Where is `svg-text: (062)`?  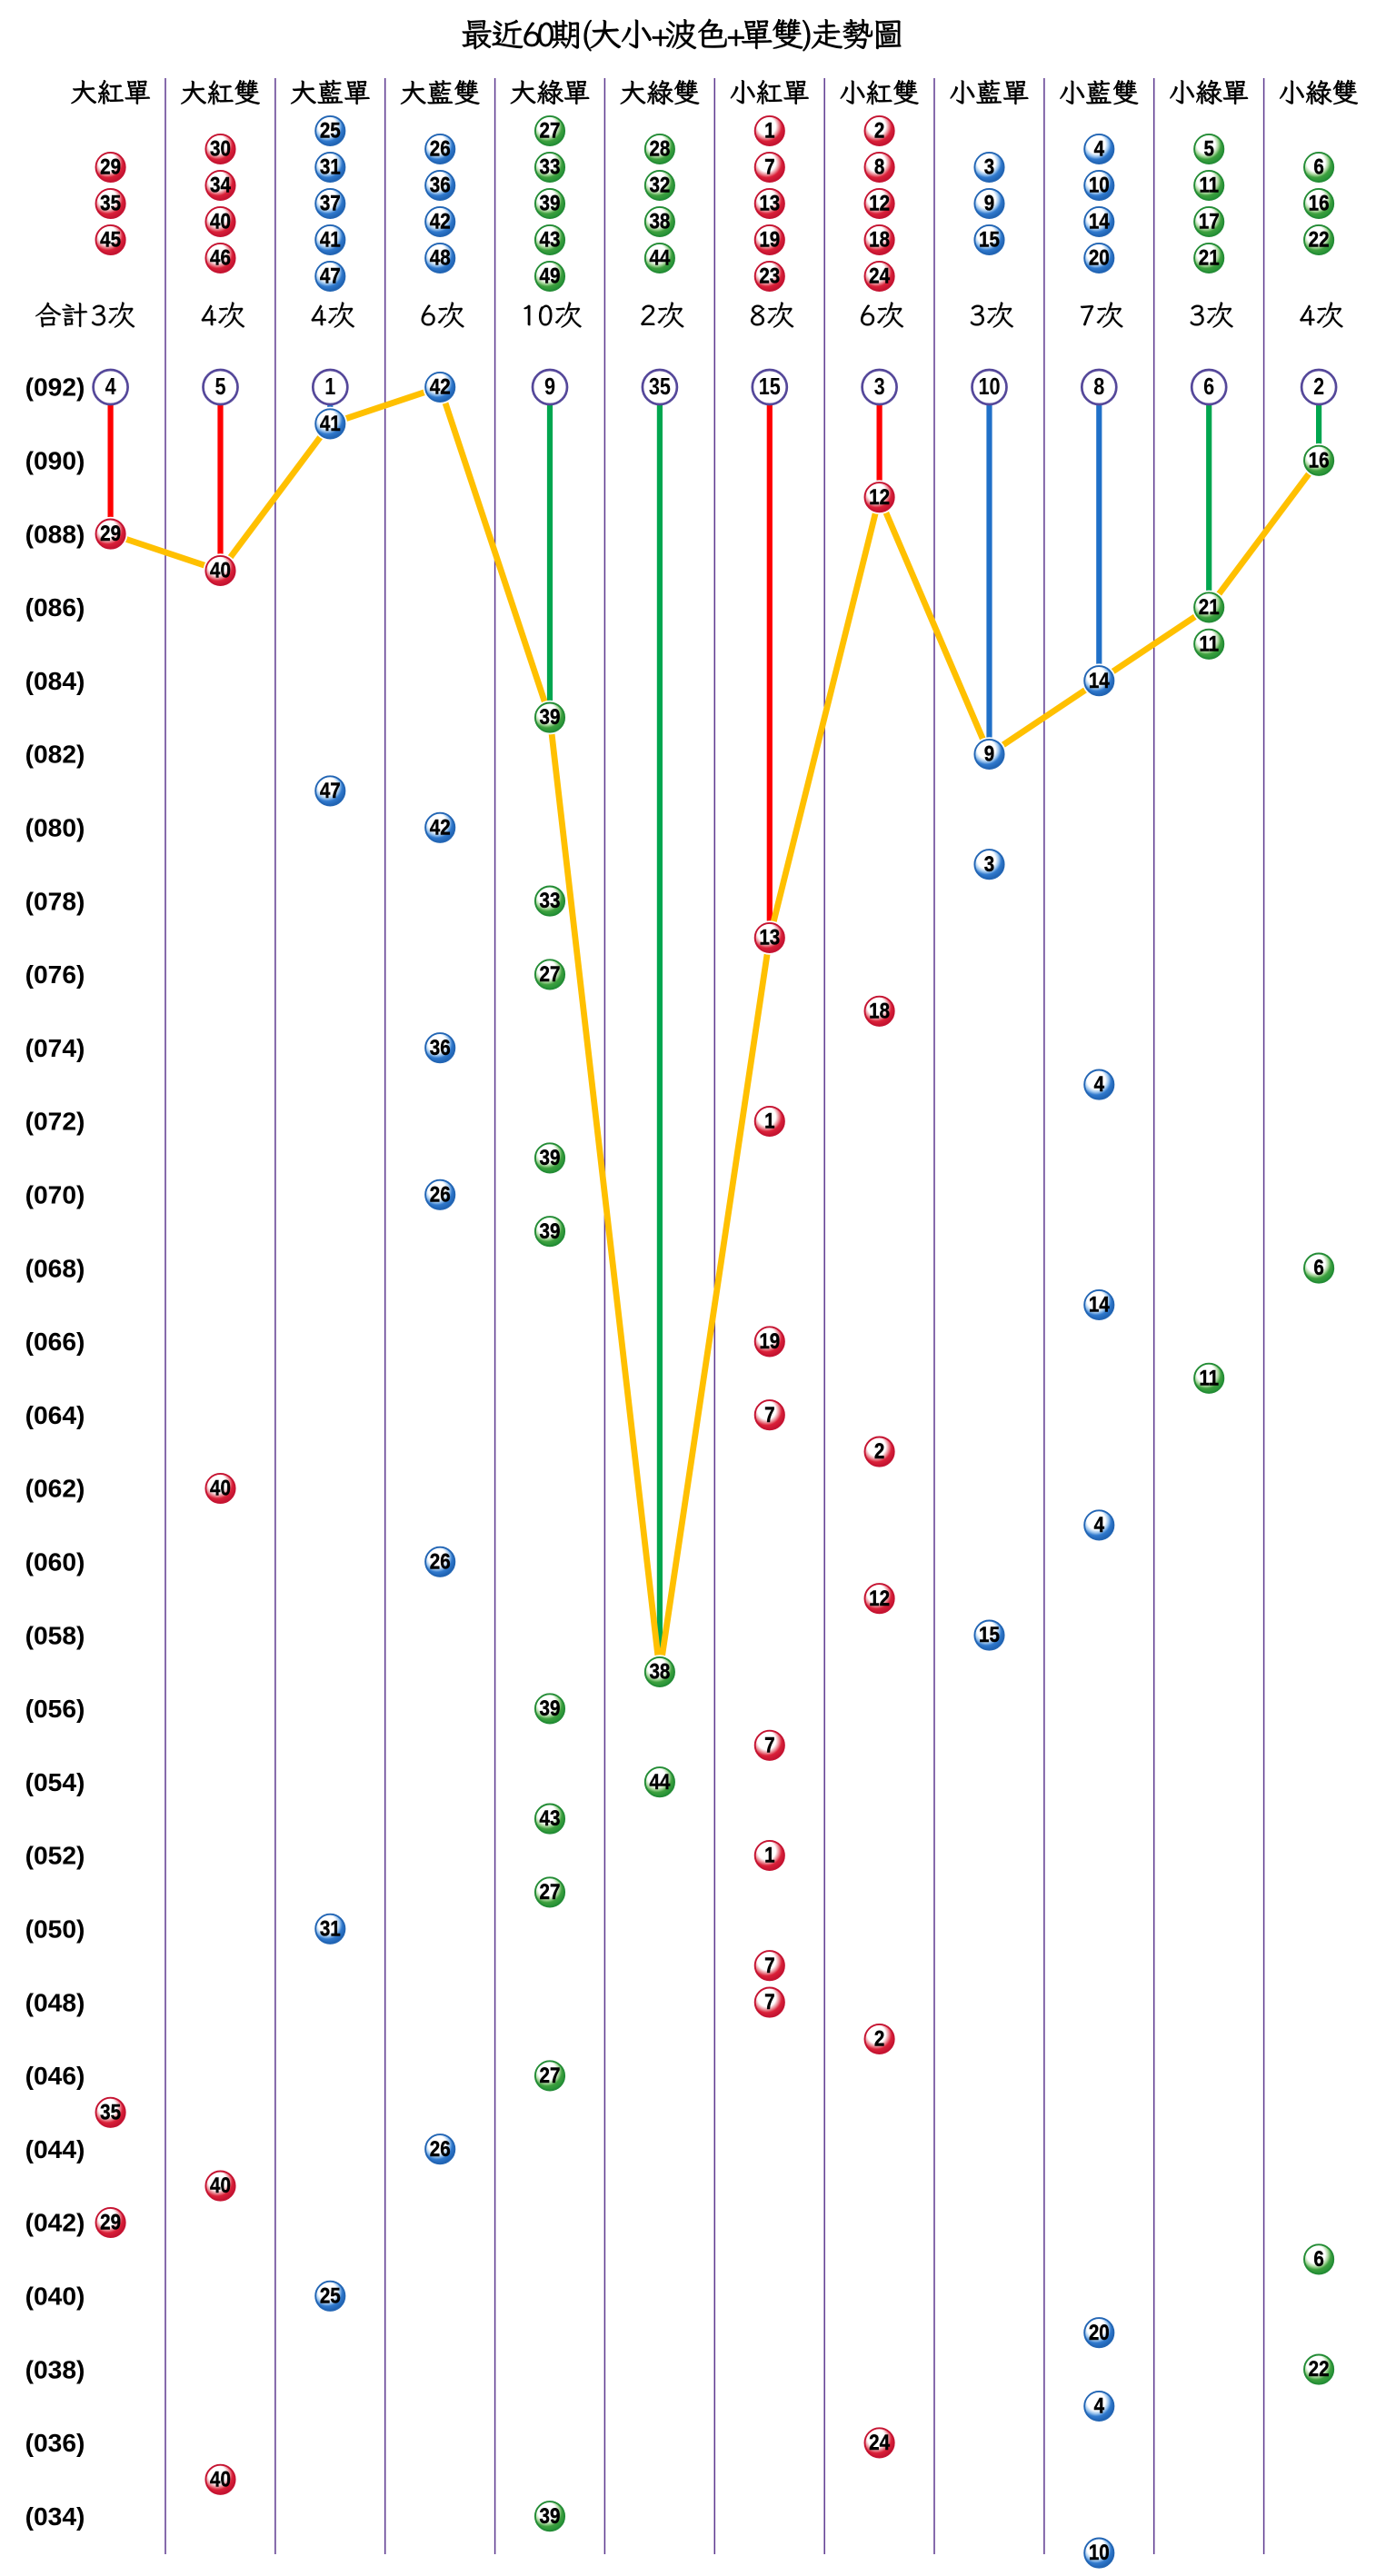 svg-text: (062) is located at coordinates (55, 1489).